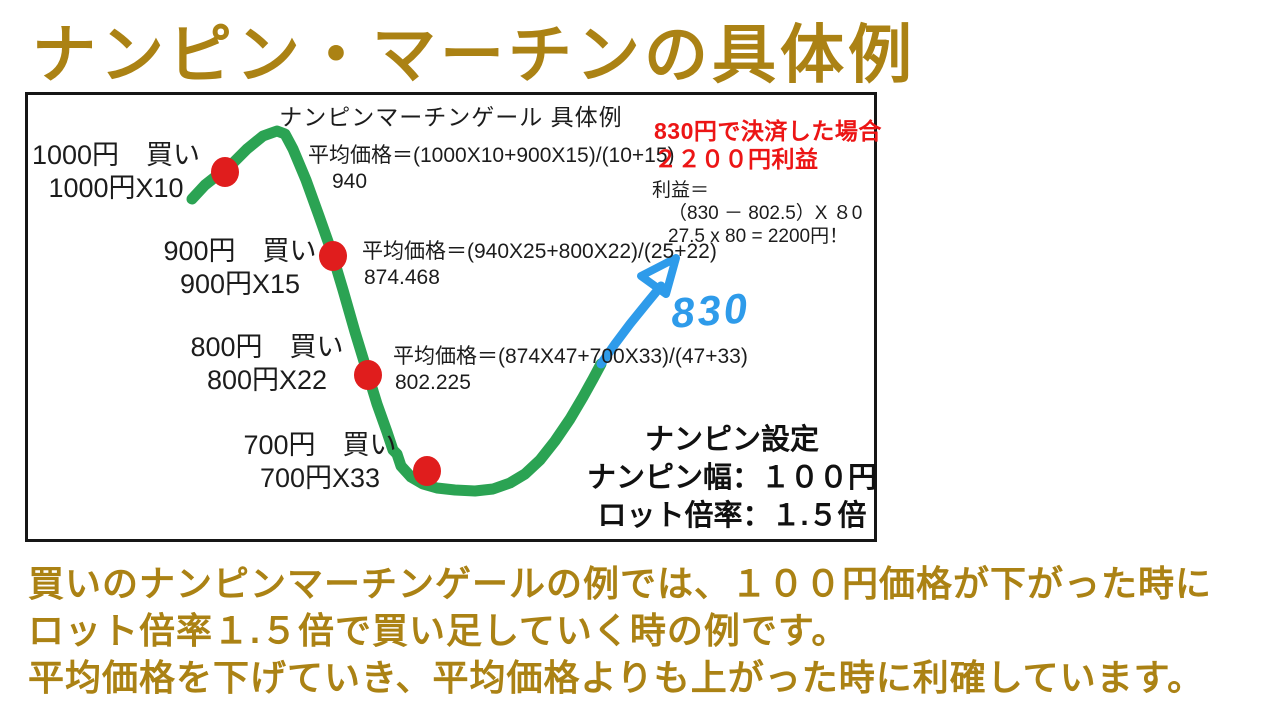 This screenshot has height=720, width=1280. What do you see at coordinates (539, 251) in the screenshot?
I see `formula-line: 平均価格＝(940X25+800X22)/(25+22)` at bounding box center [539, 251].